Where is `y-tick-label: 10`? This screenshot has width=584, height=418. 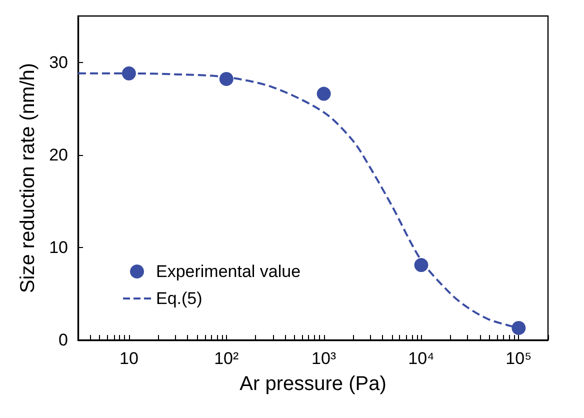
y-tick-label: 10 is located at coordinates (58, 247).